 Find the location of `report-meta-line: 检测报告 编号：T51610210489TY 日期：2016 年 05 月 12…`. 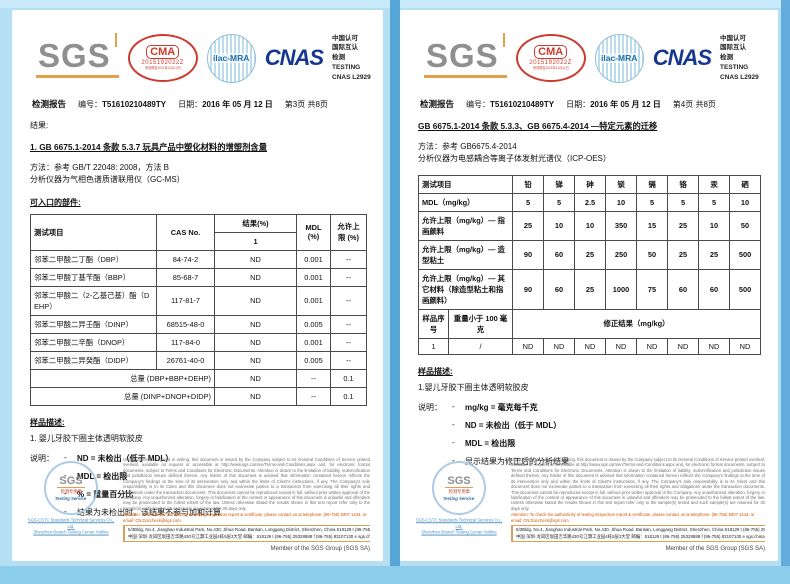

report-meta-line: 检测报告 编号：T51610210489TY 日期：2016 年 05 月 12… is located at coordinates (590, 104).